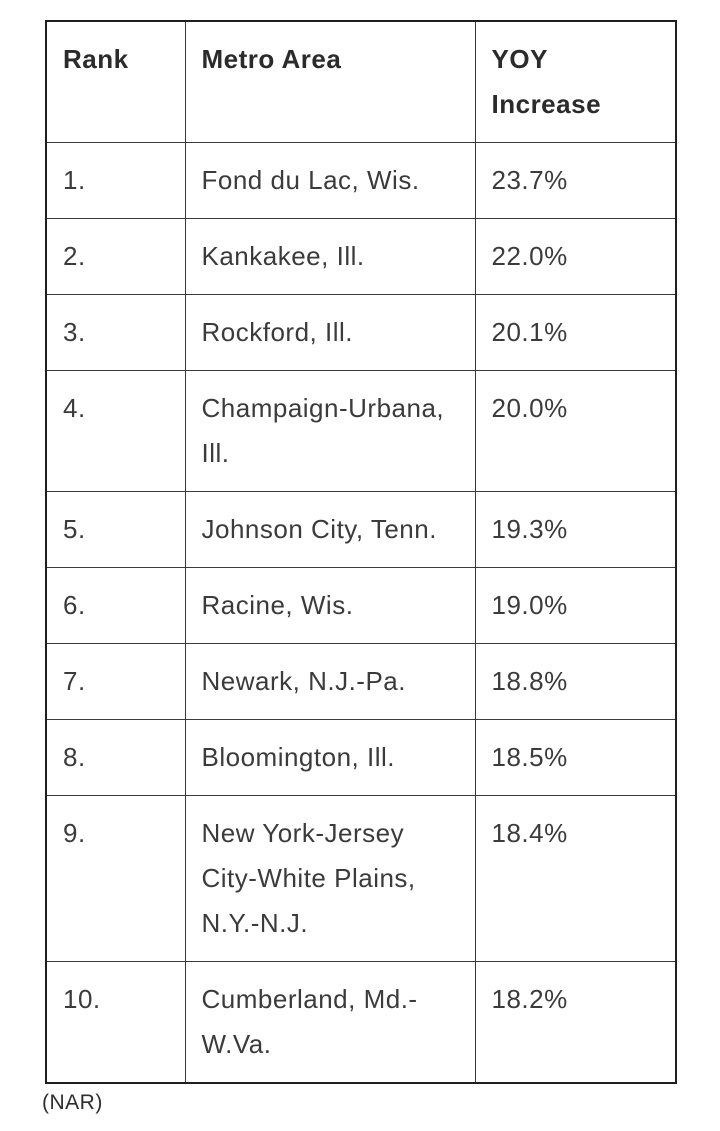 The height and width of the screenshot is (1131, 720). Describe the element at coordinates (115, 431) in the screenshot. I see `rank-cell: 4.` at that location.